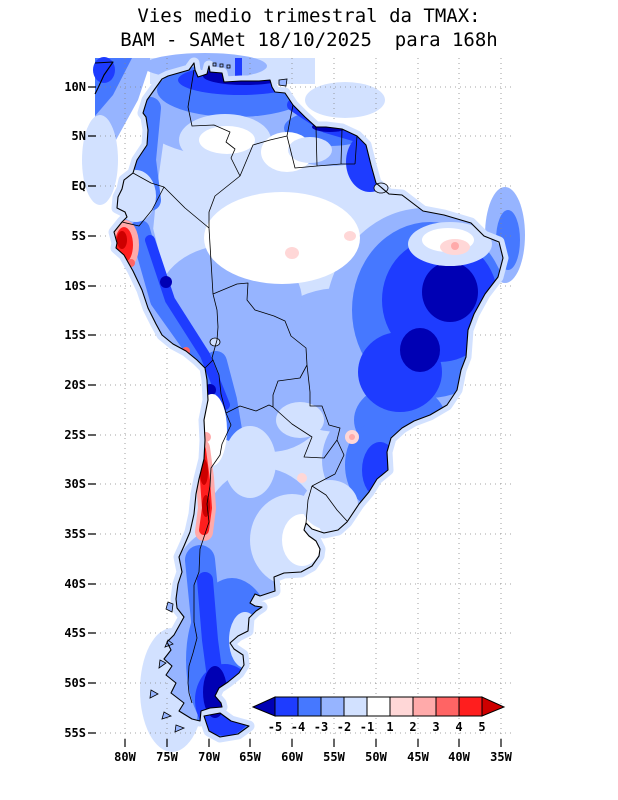  Describe the element at coordinates (412, 727) in the screenshot. I see `colorbar-tick-label: 2` at that location.